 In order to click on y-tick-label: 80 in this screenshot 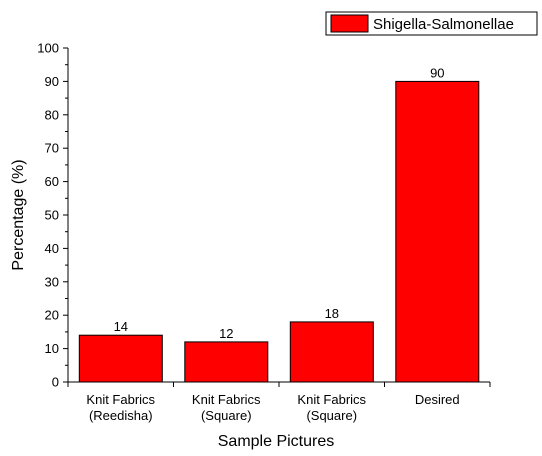, I will do `click(52, 114)`.